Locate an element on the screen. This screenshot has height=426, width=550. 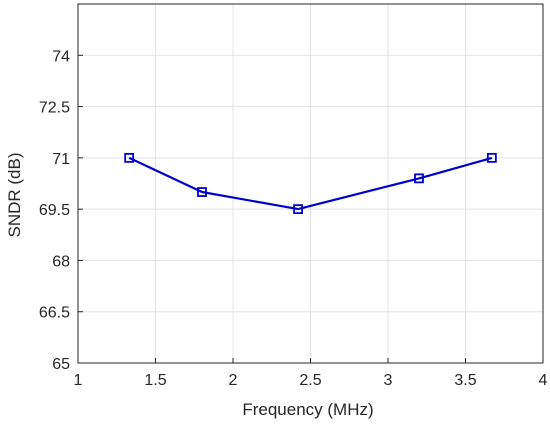
y-tick-label: 69.5 is located at coordinates (54, 210).